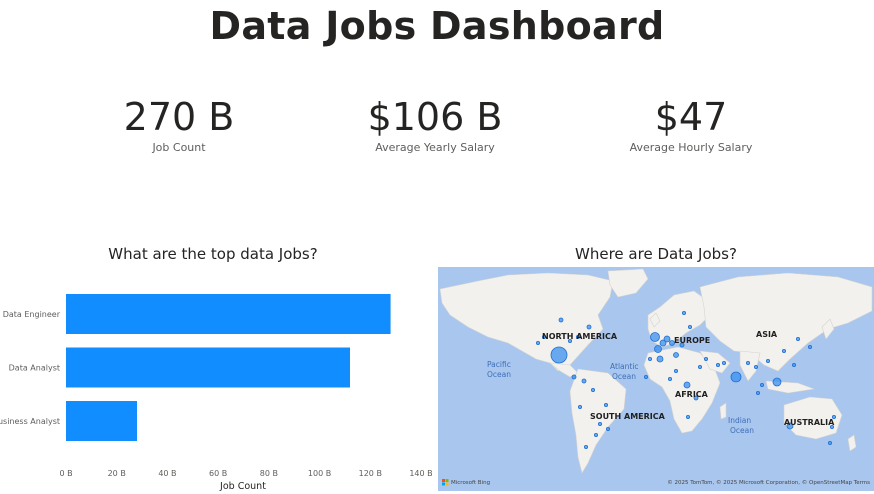 This screenshot has width=874, height=494. Describe the element at coordinates (767, 334) in the screenshot. I see `continent-label: ASIA` at that location.